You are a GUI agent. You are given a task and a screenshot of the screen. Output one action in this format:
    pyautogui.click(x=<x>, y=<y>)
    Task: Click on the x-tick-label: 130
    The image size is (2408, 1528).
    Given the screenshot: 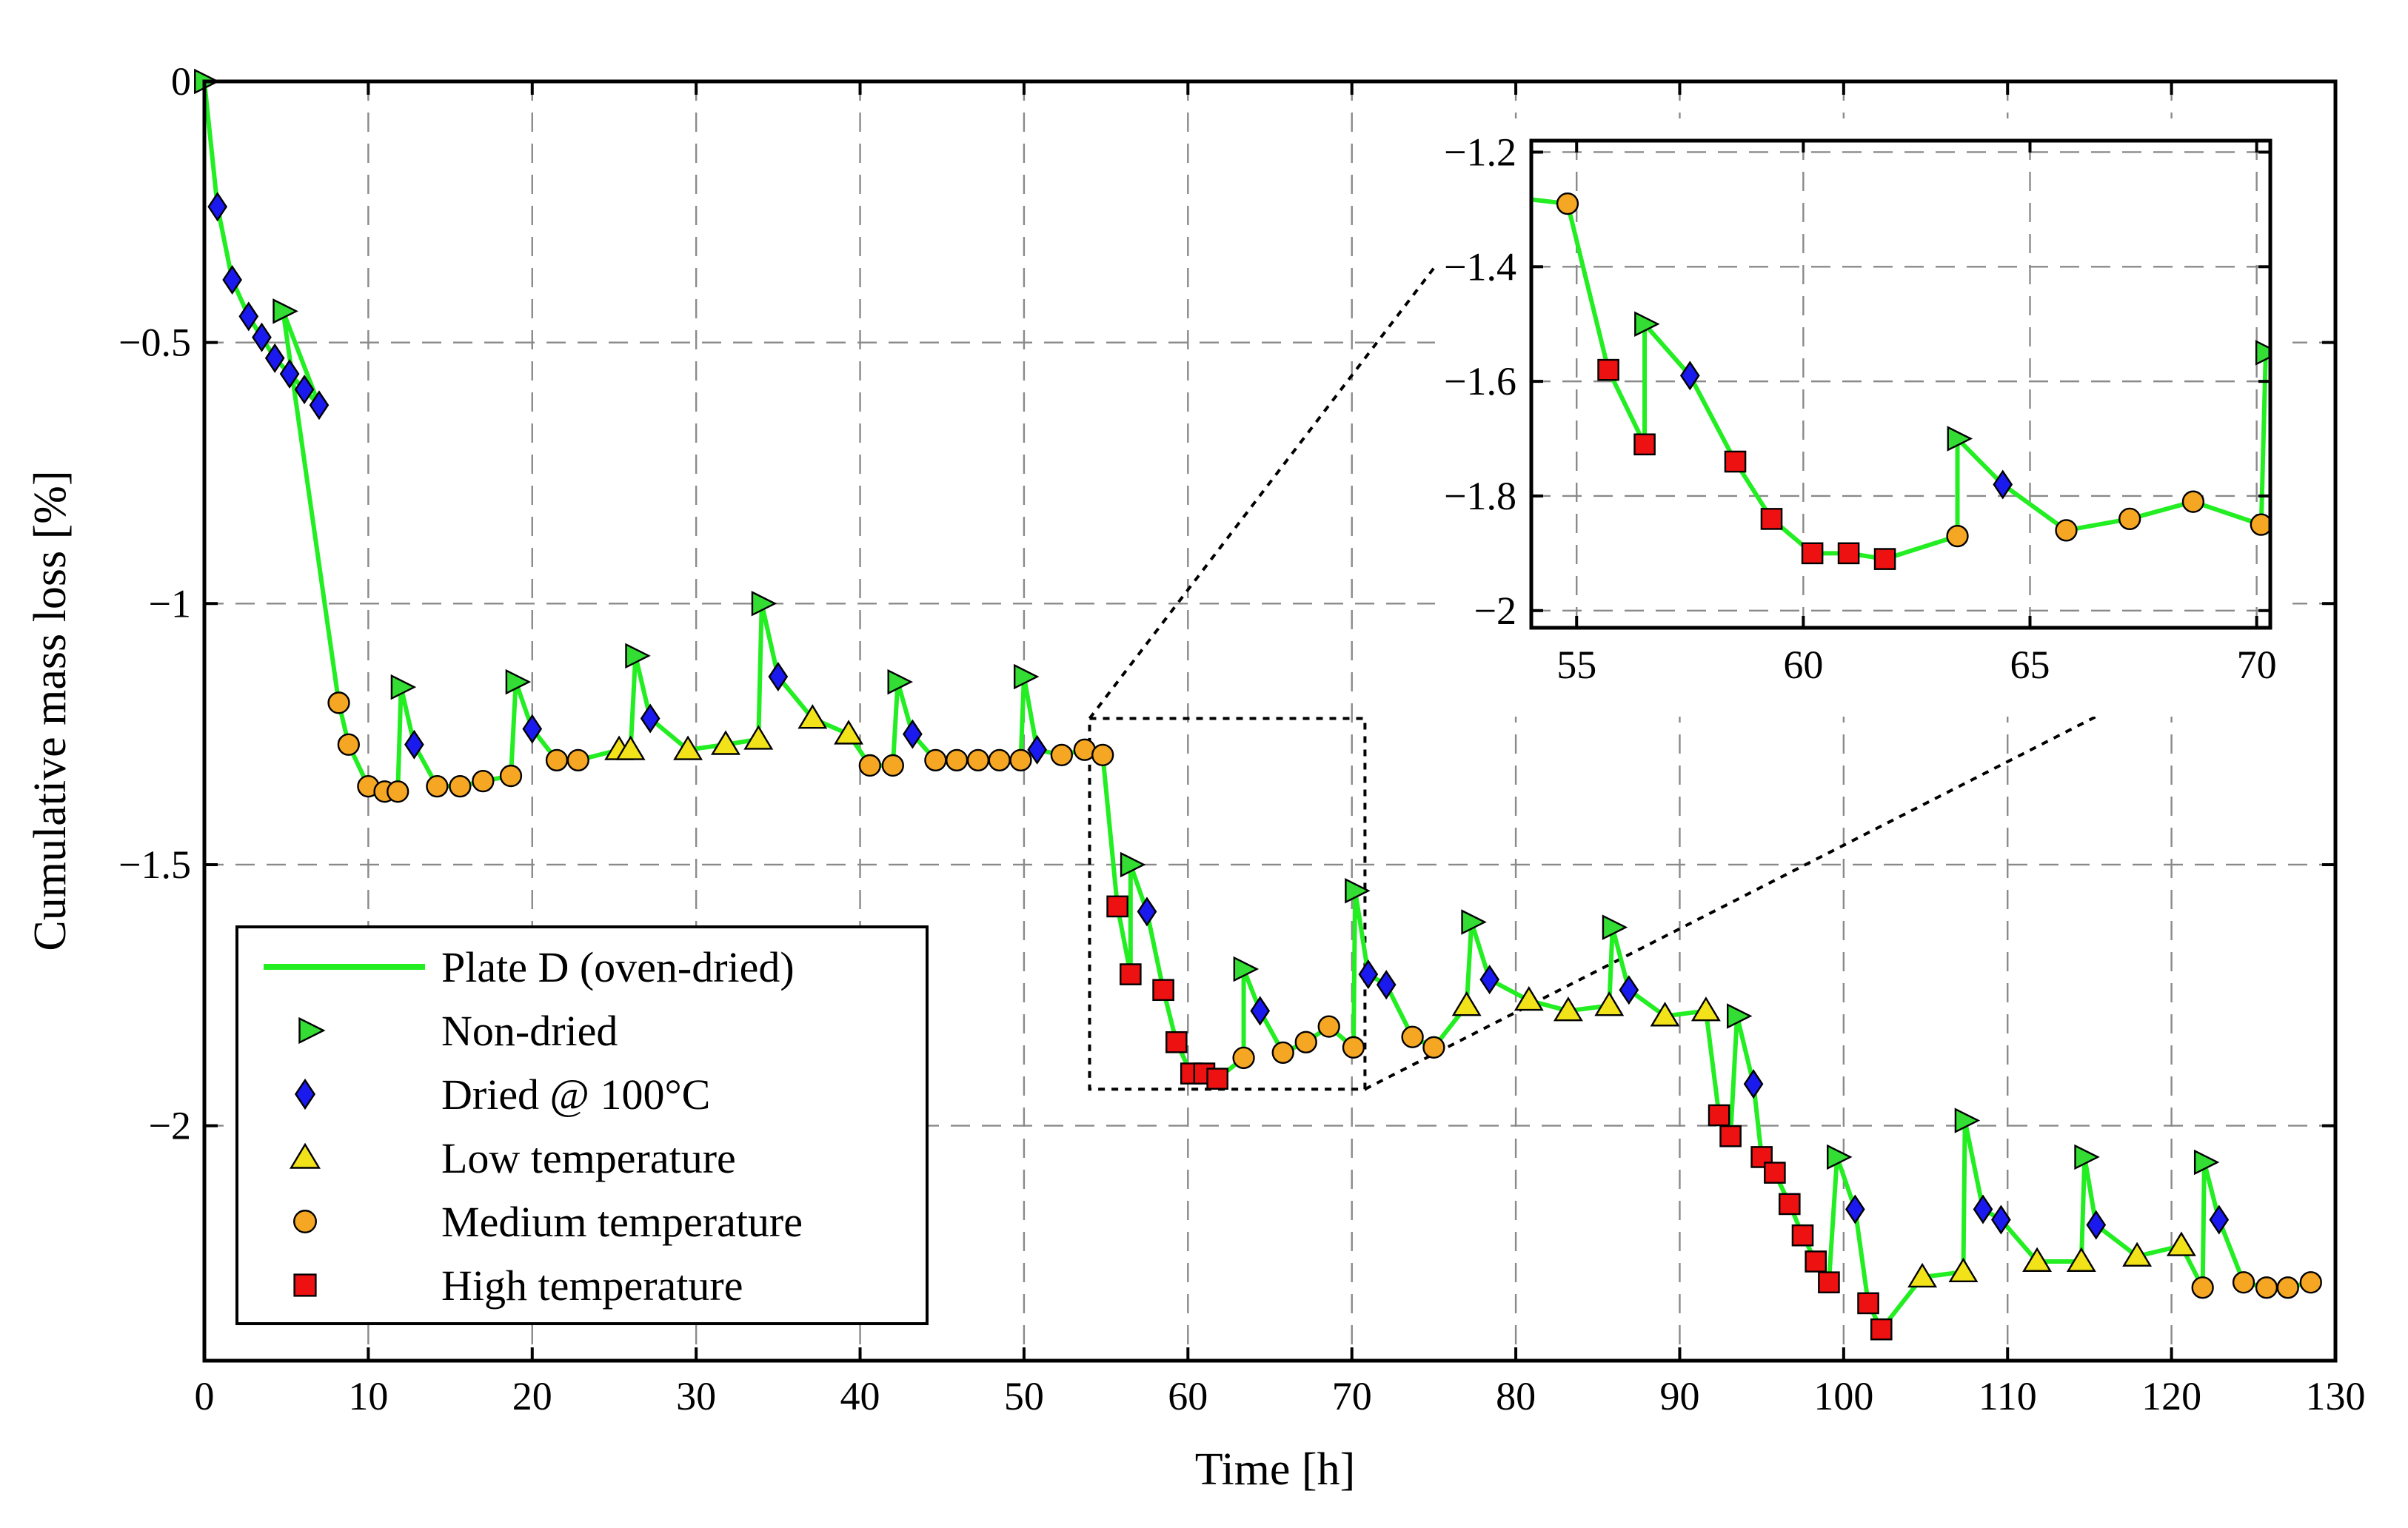 What is the action you would take?
    pyautogui.click(x=2336, y=1396)
    